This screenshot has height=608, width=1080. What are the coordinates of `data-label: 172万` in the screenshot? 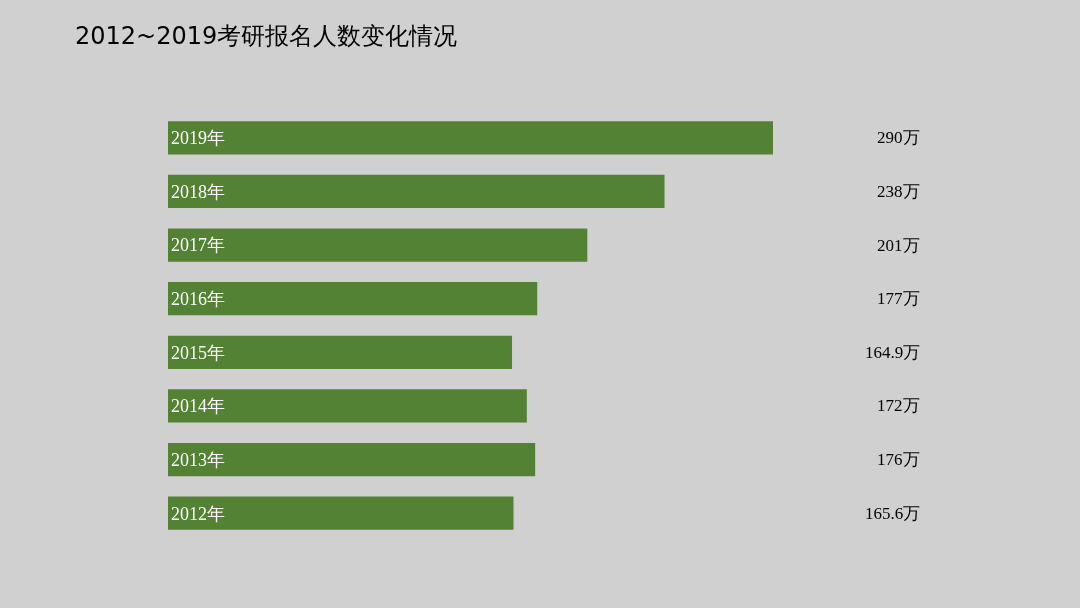 It's located at (898, 405).